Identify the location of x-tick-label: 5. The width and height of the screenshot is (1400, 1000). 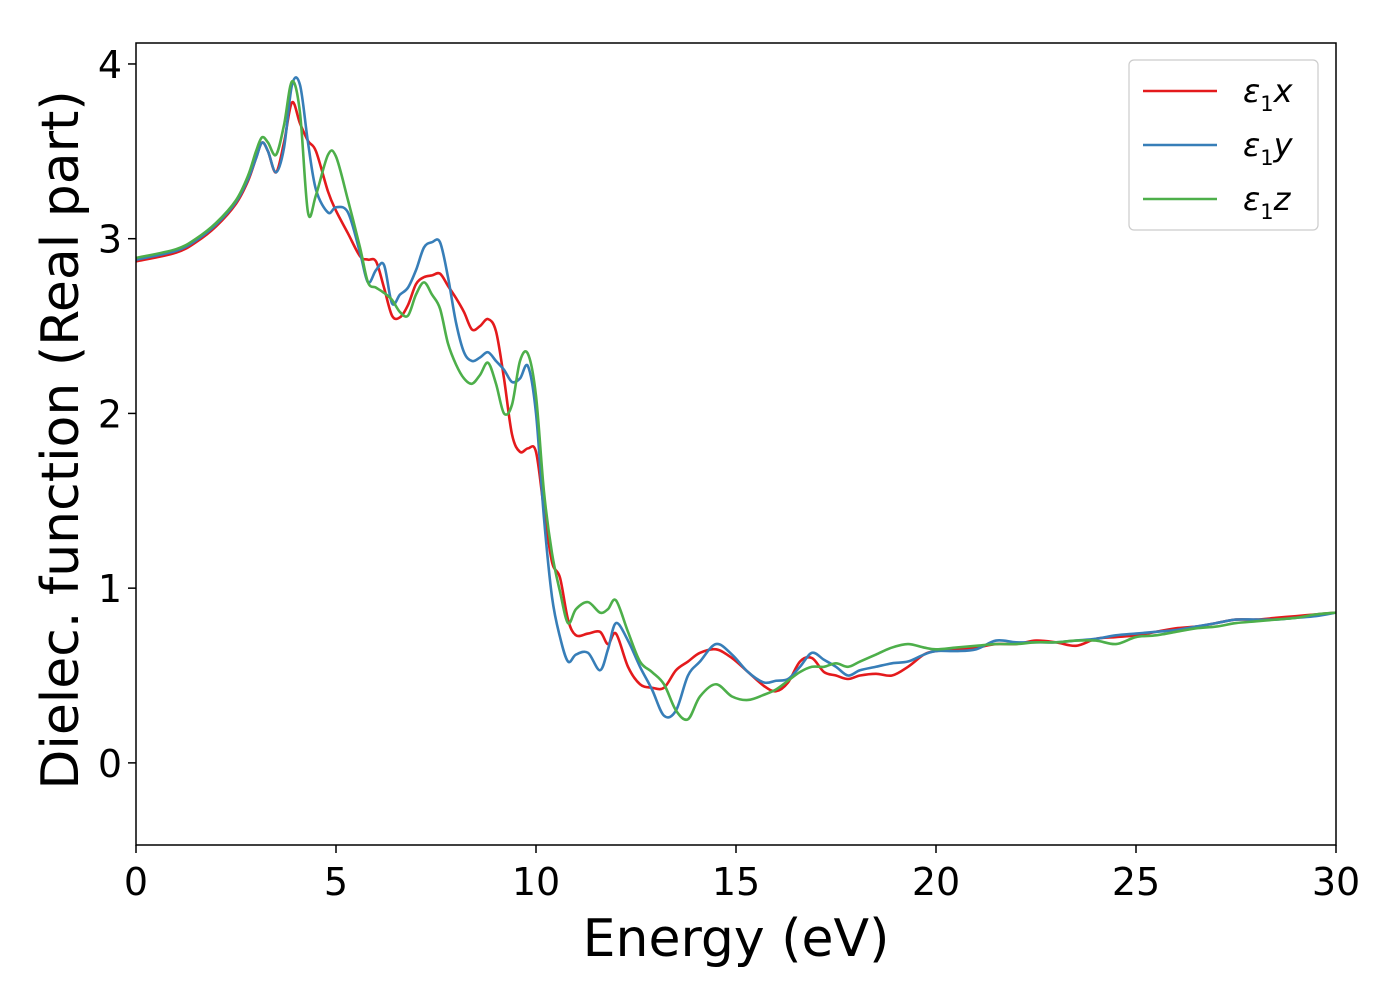
(336, 882).